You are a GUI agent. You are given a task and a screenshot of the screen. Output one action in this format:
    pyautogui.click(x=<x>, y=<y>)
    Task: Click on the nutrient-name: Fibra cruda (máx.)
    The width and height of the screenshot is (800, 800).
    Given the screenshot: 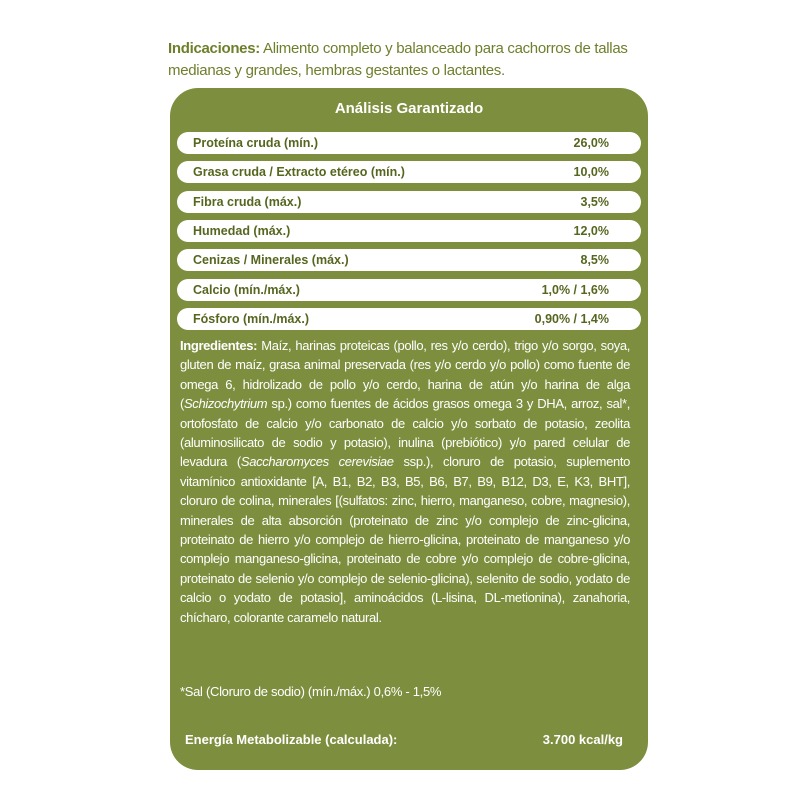 What is the action you would take?
    pyautogui.click(x=247, y=201)
    